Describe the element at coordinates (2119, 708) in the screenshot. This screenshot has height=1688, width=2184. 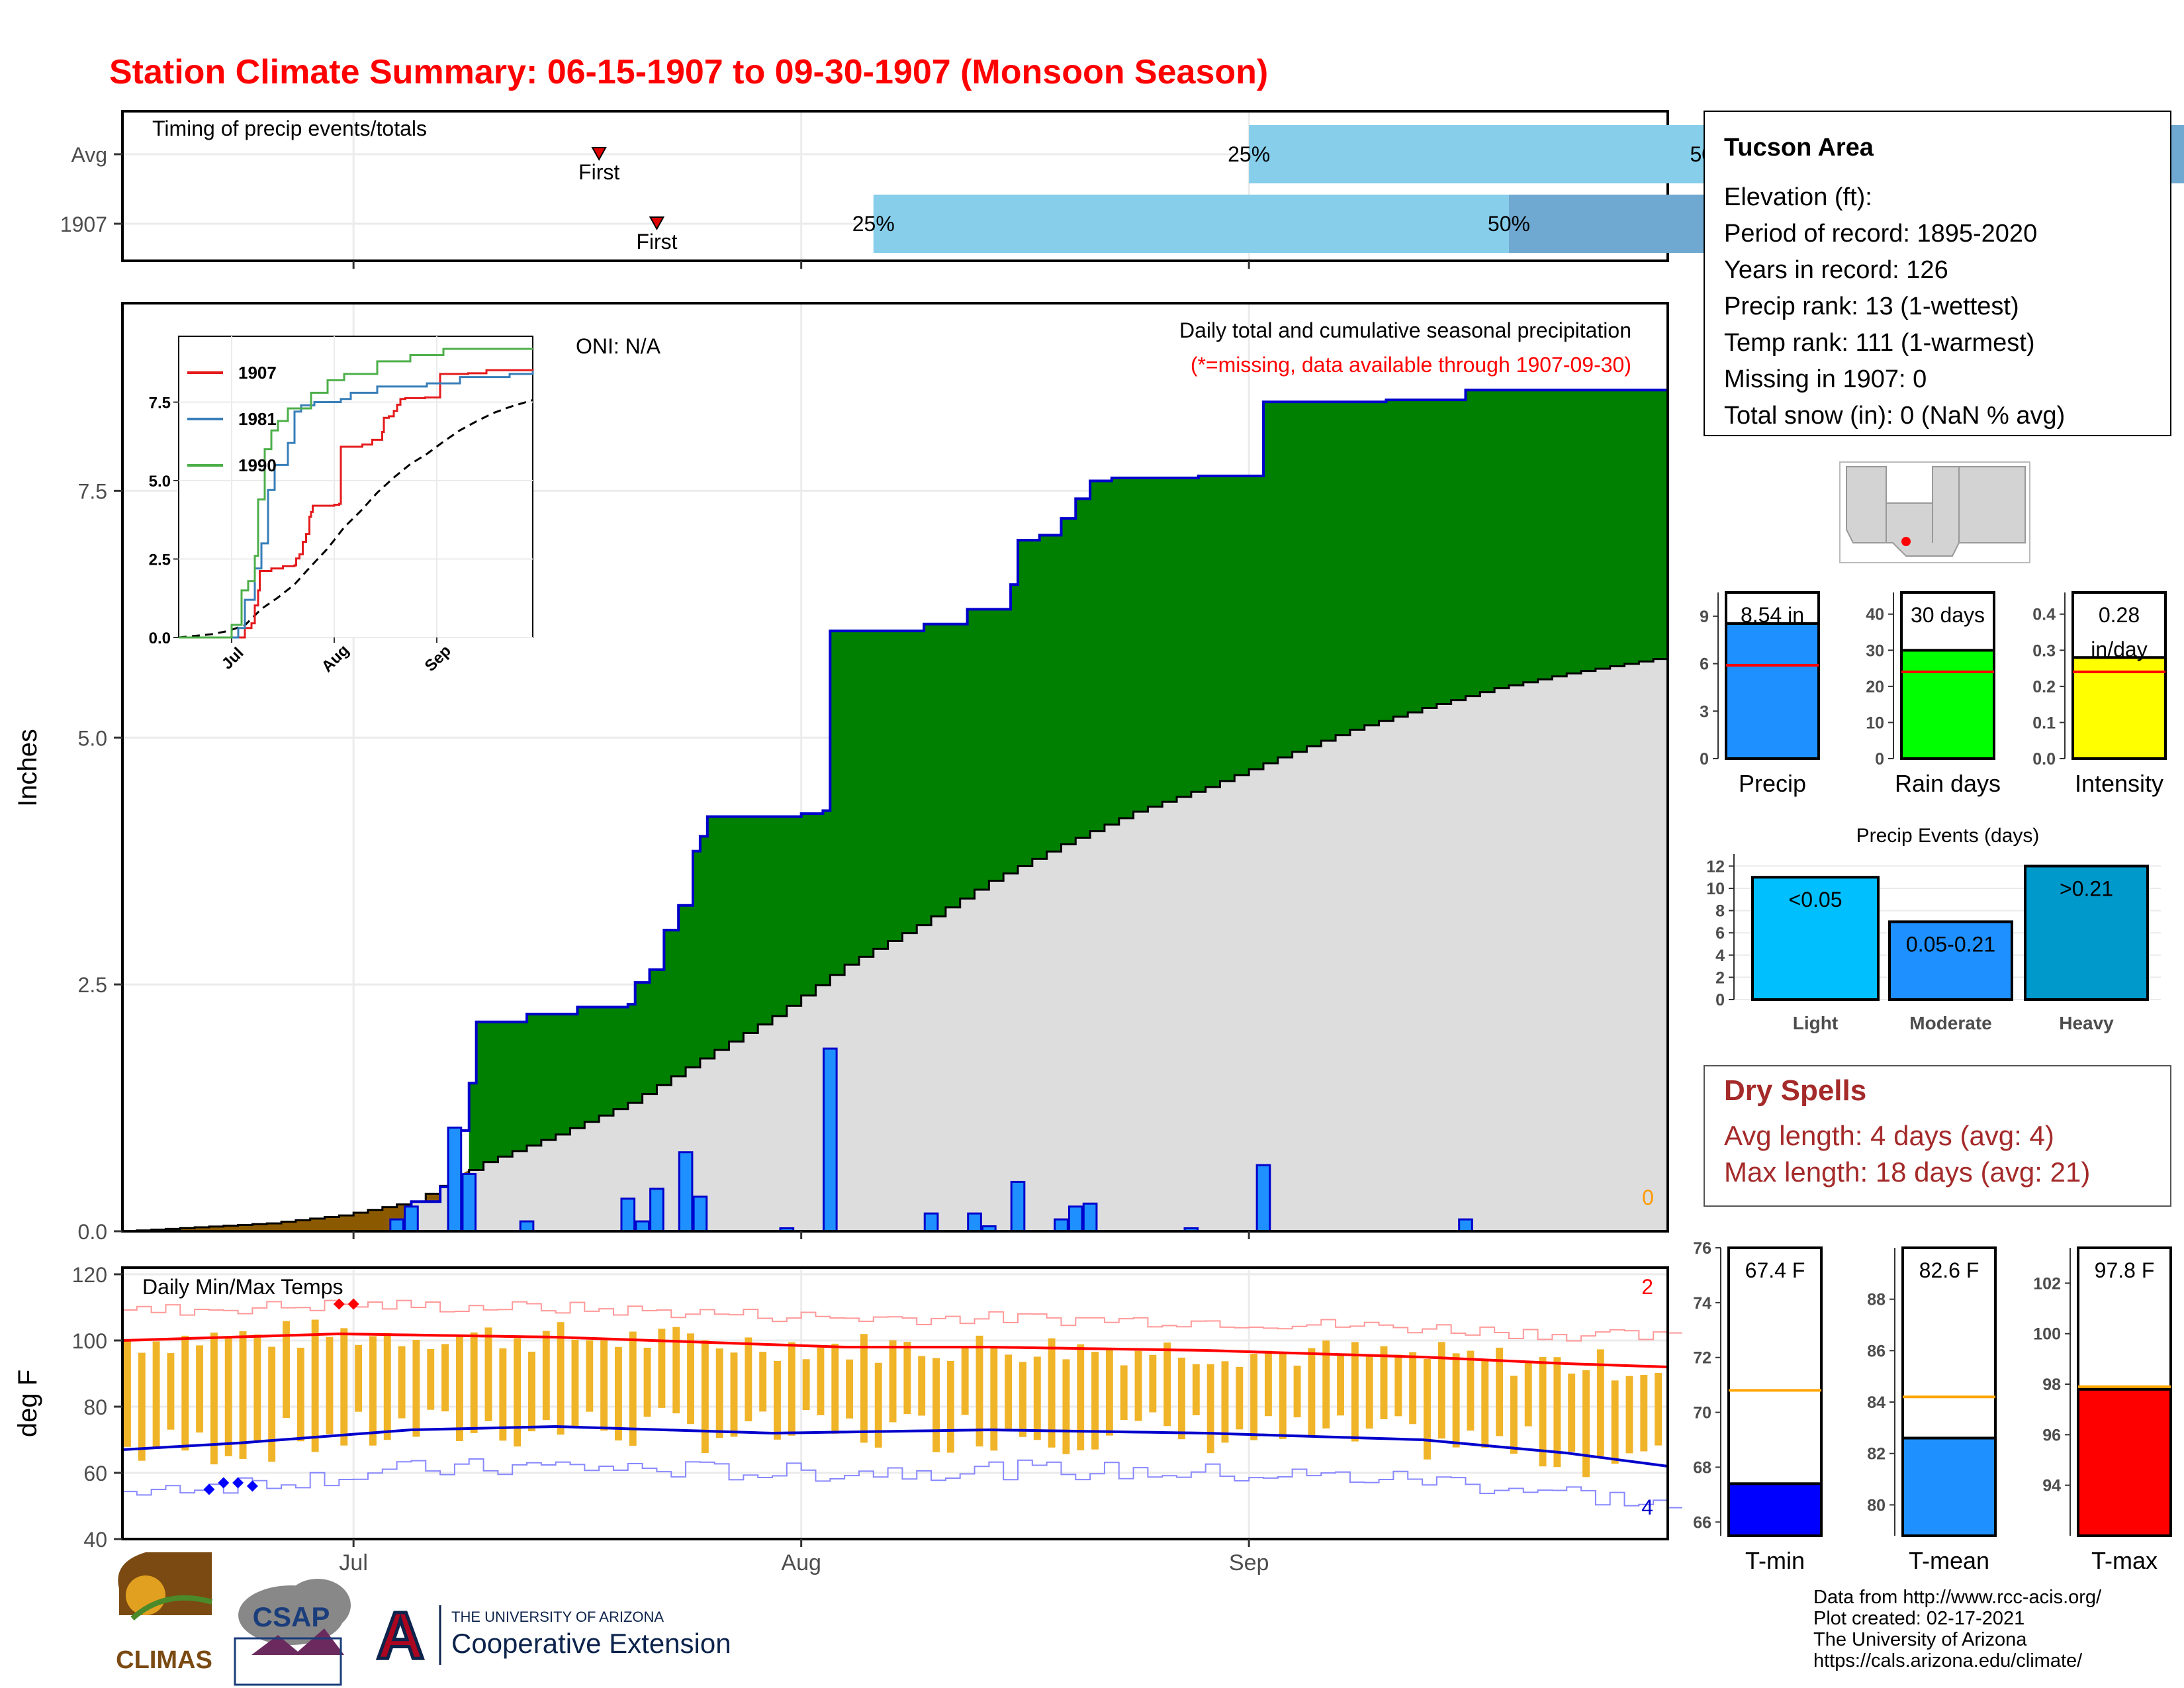
I see `precip-summary-2-value-bar` at that location.